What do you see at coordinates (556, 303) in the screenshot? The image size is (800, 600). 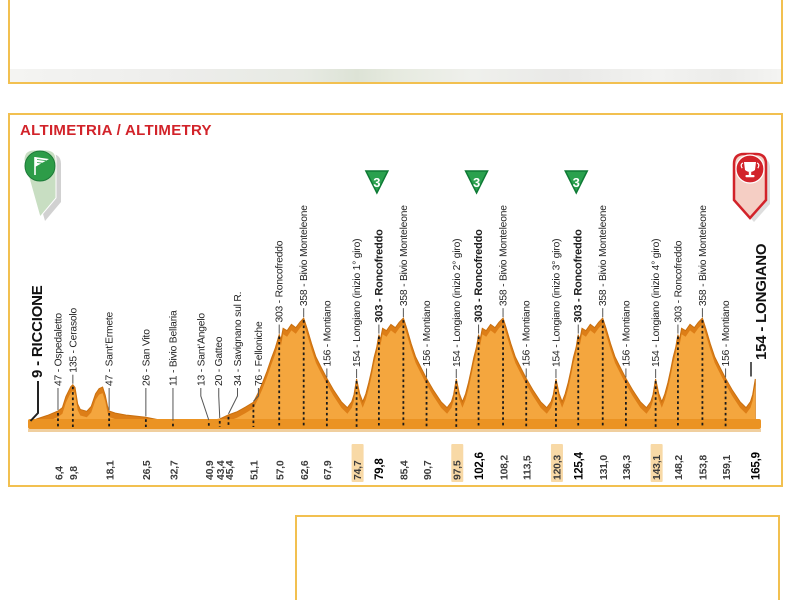 I see `waypoint-label: 154 - Longiano (inizio 3° giro)` at bounding box center [556, 303].